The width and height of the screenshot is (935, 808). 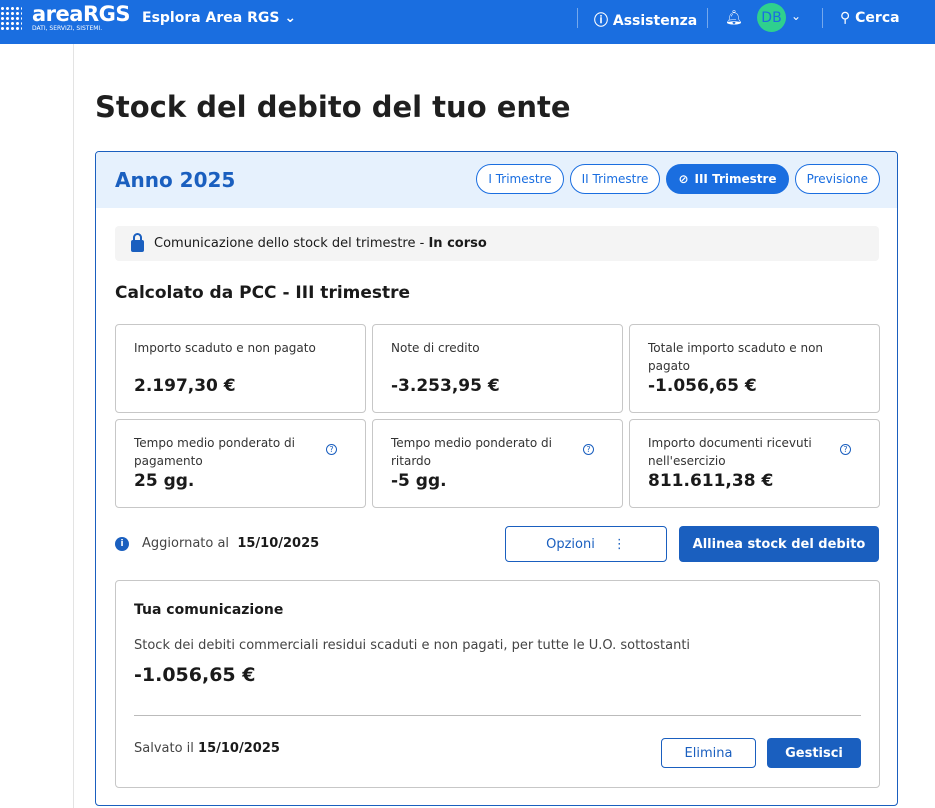 I want to click on communication-value: -1.056,65 €, so click(x=195, y=675).